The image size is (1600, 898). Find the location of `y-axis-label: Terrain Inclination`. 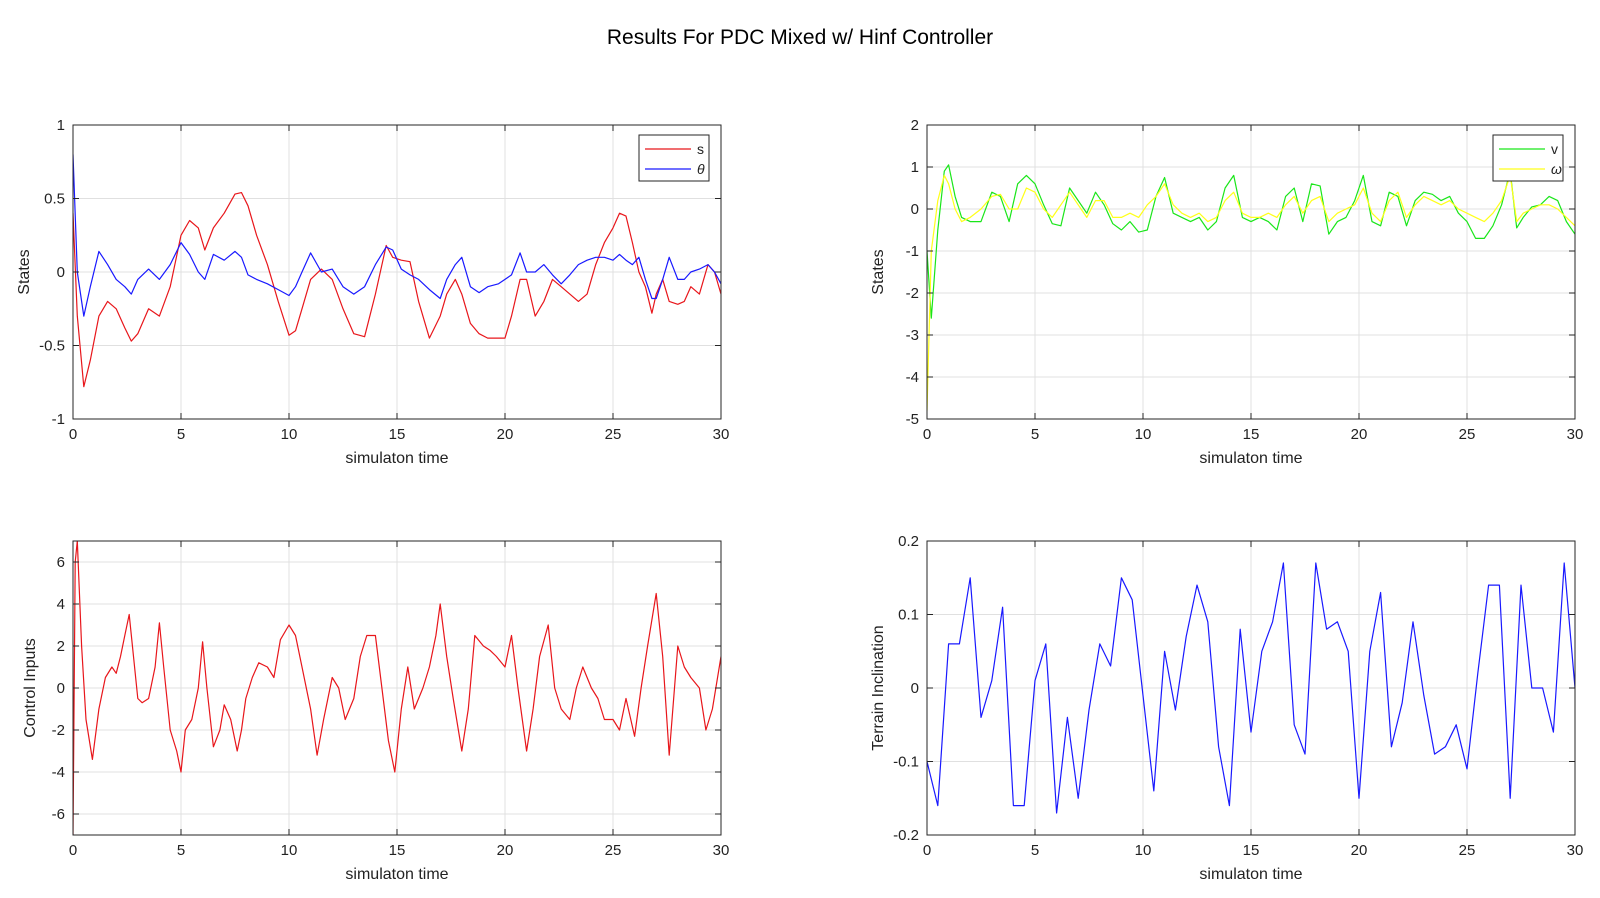

y-axis-label: Terrain Inclination is located at coordinates (878, 687).